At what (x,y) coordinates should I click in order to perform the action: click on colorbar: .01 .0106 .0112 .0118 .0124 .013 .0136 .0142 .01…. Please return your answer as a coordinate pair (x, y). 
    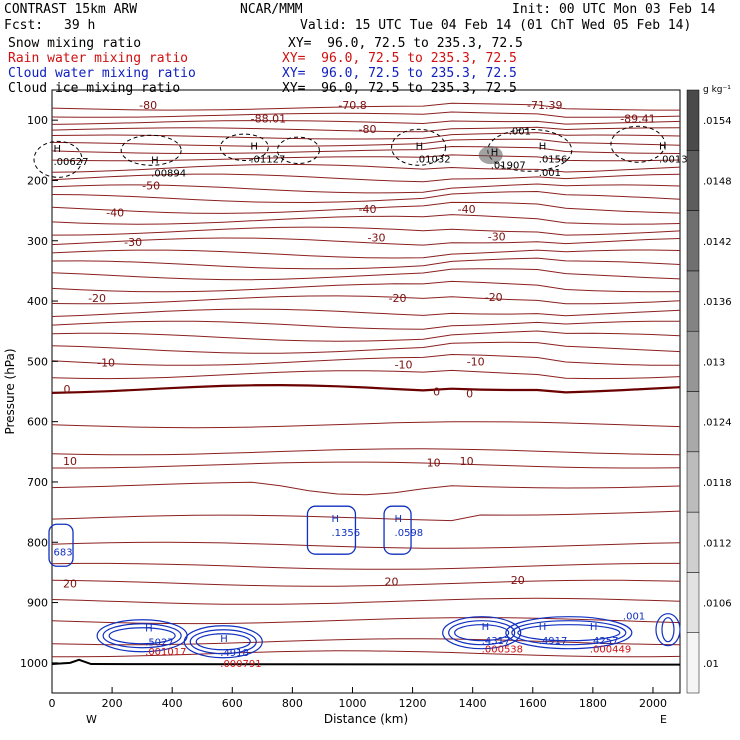
    Looking at the image, I should click on (709, 389).